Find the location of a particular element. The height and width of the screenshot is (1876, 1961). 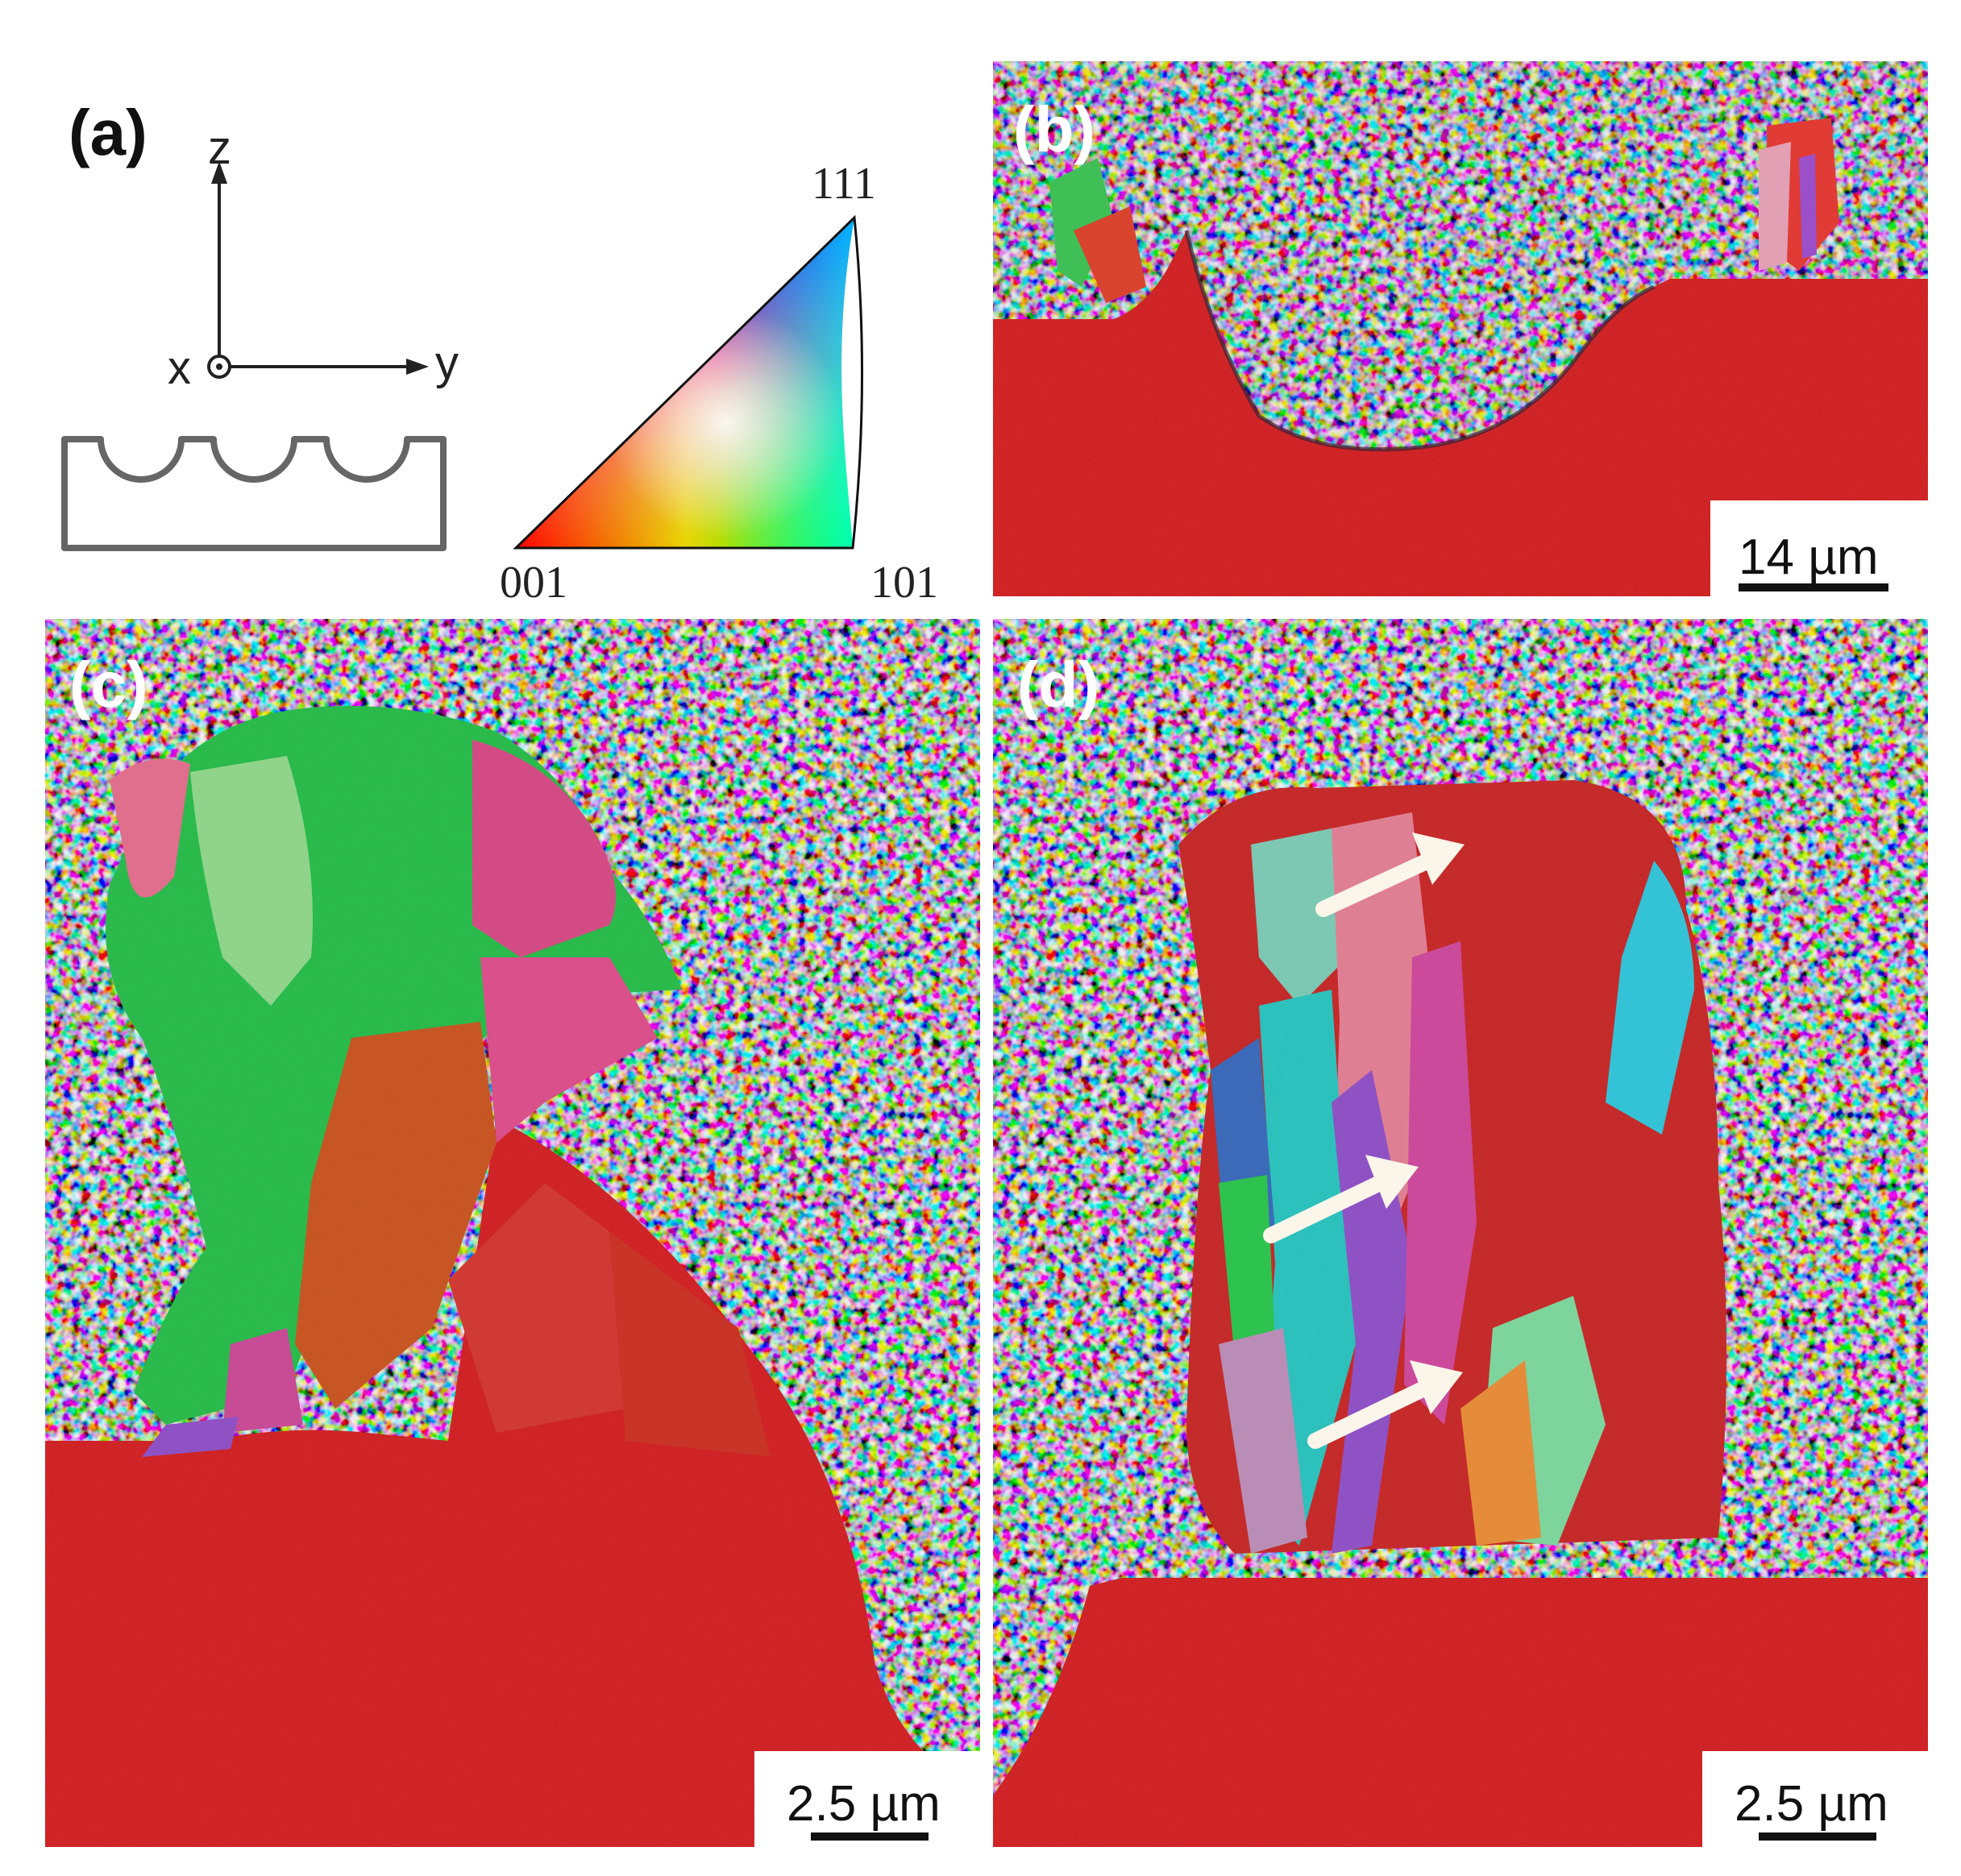

scale-bar-label-b: 14 µm is located at coordinates (1809, 557).